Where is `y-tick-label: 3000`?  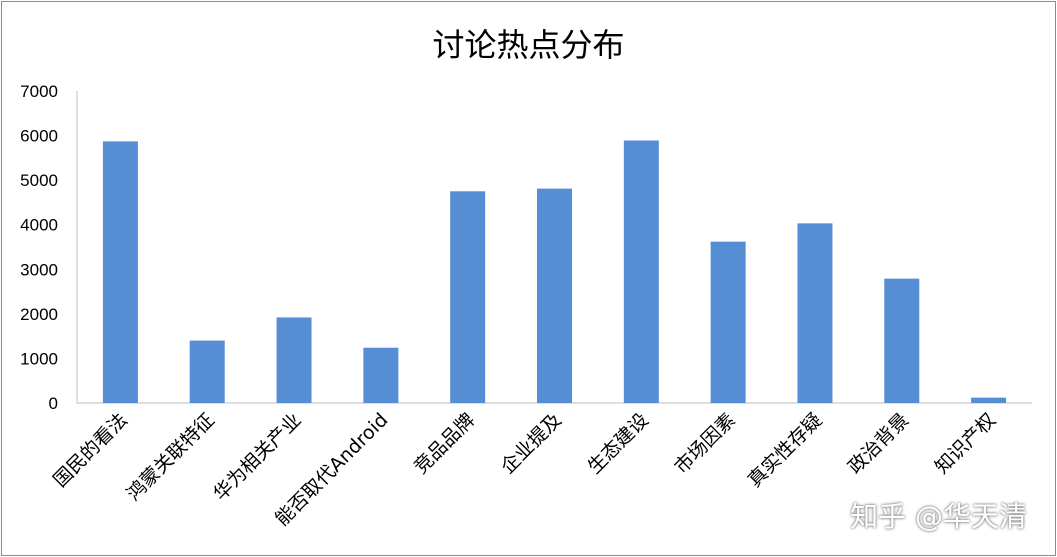
y-tick-label: 3000 is located at coordinates (39, 269).